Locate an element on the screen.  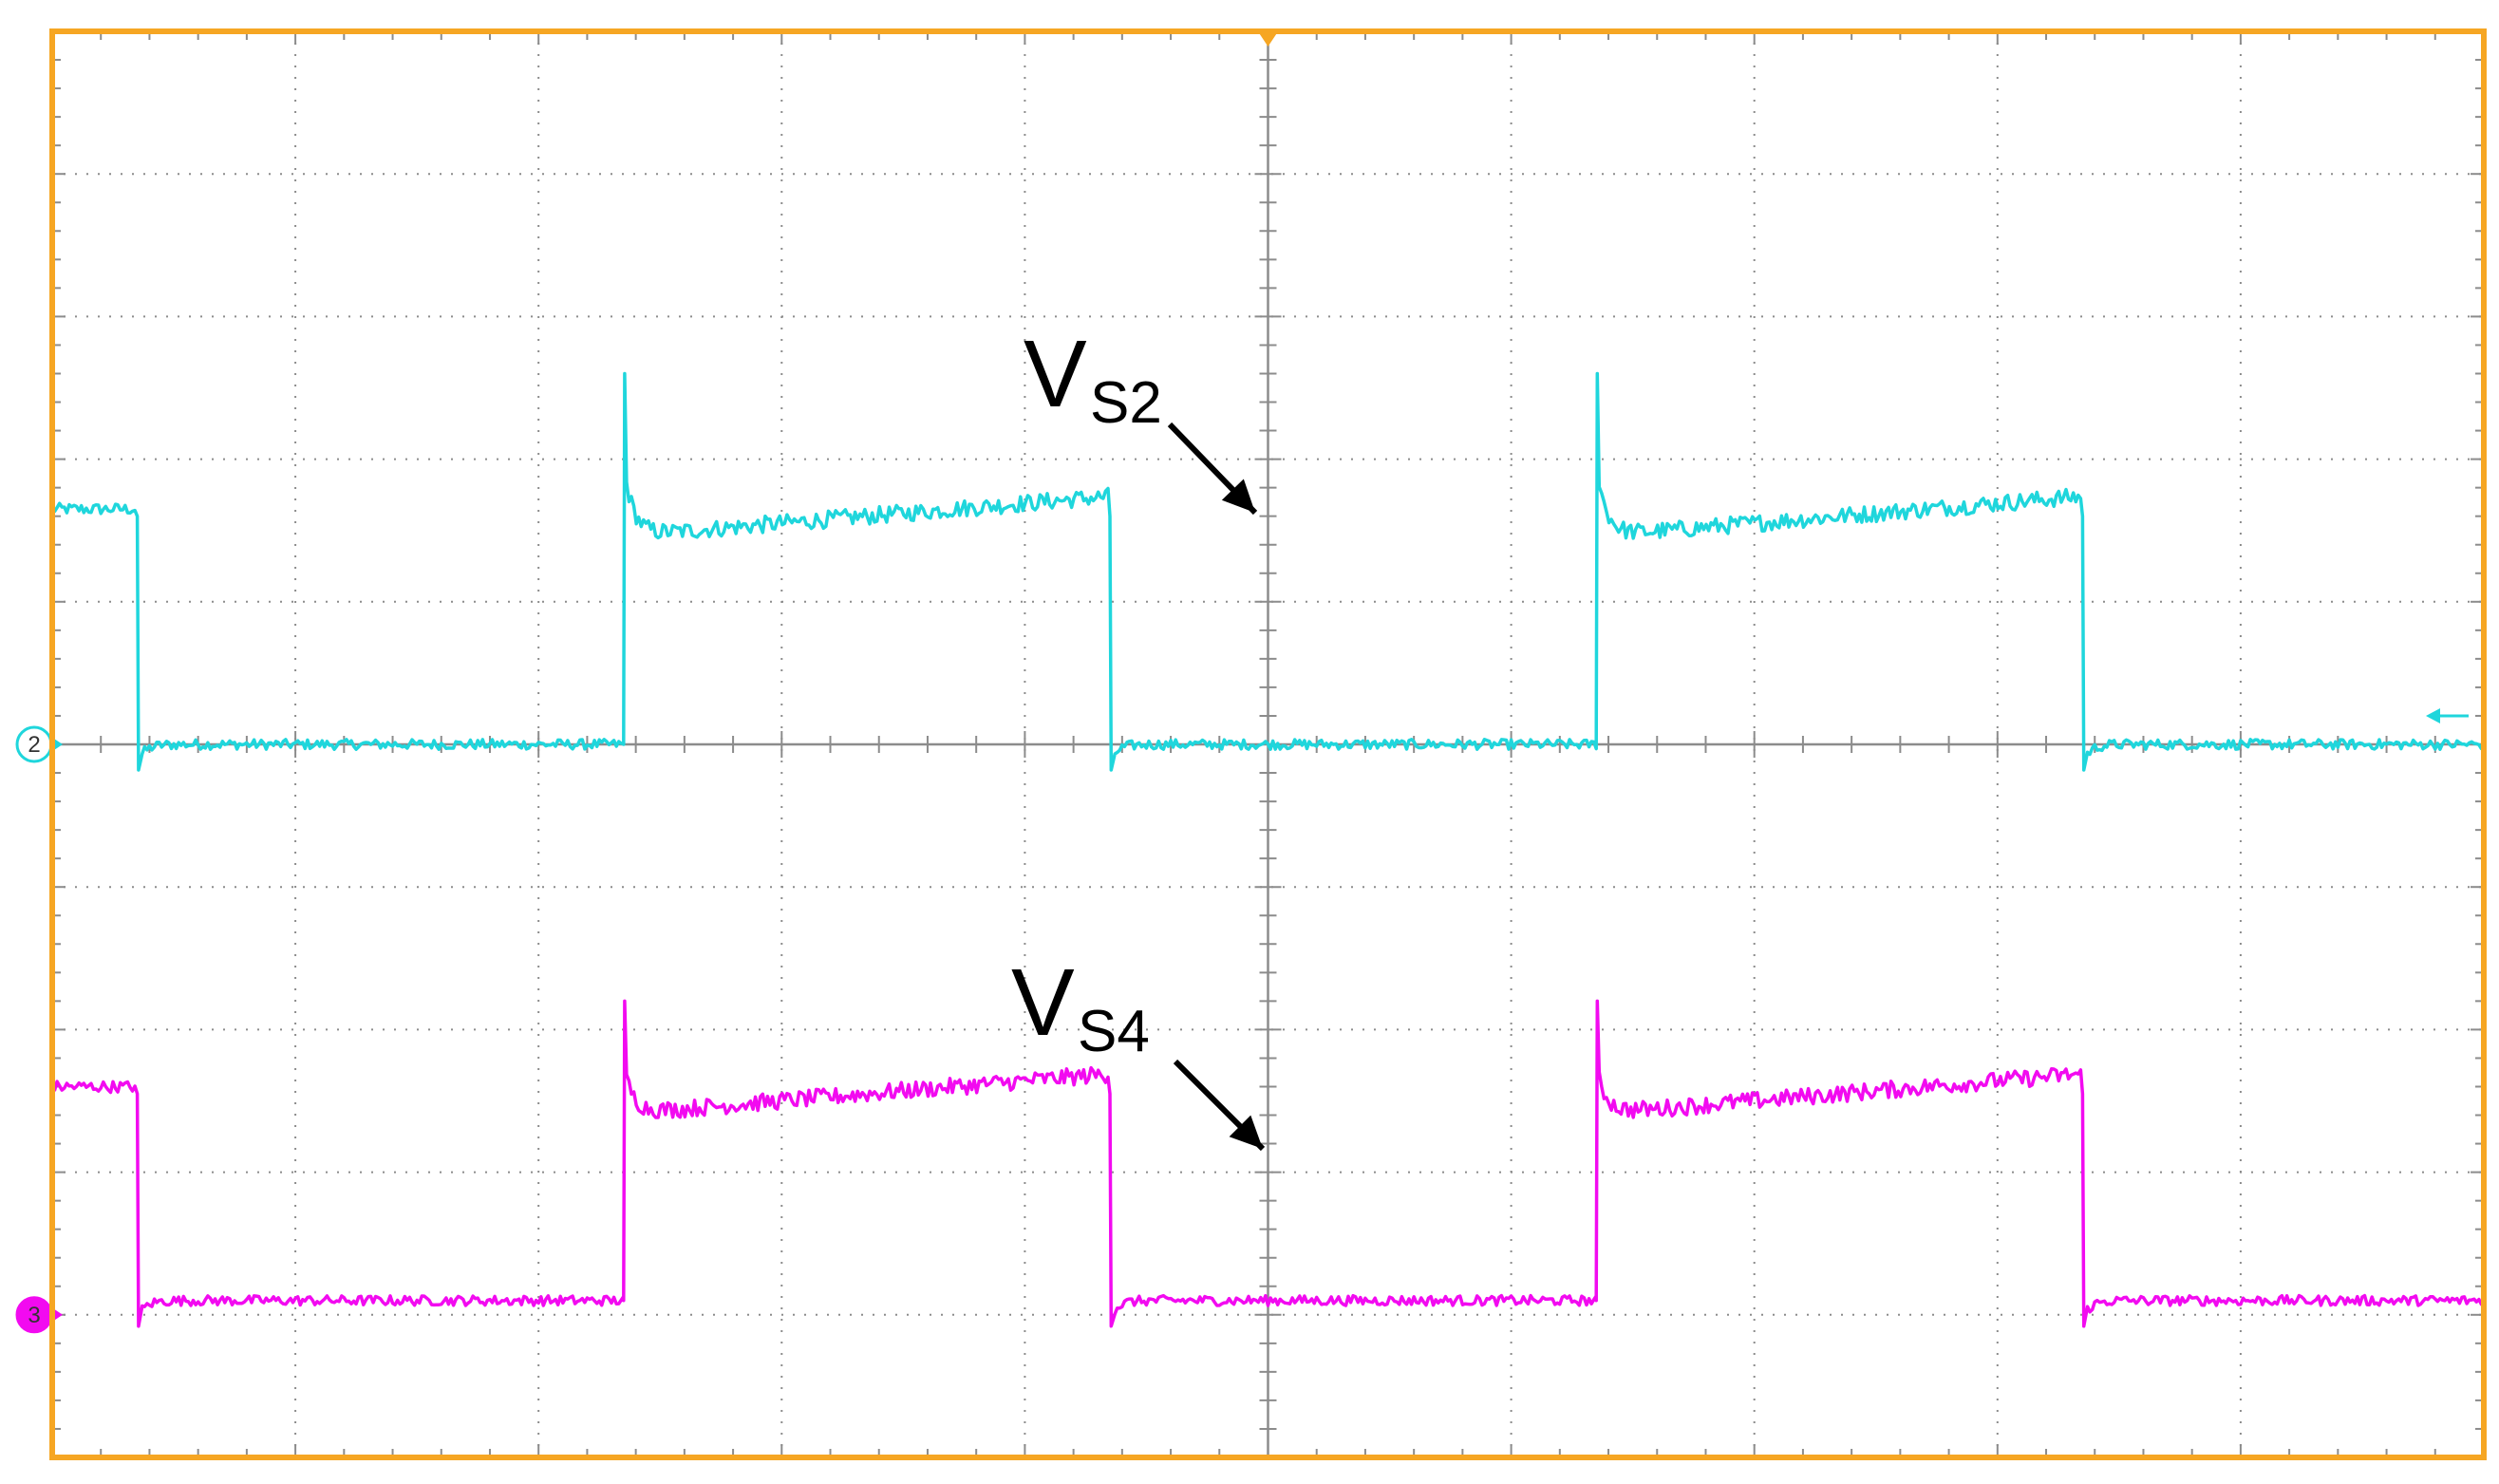
vs2-label-sub: S2 is located at coordinates (1126, 403).